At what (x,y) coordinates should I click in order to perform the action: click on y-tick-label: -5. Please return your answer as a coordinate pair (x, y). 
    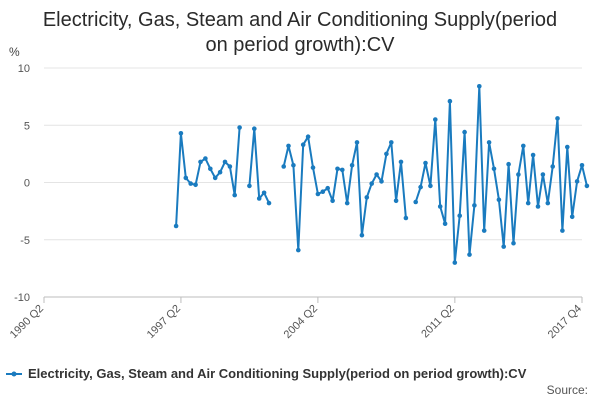
    Looking at the image, I should click on (25, 241).